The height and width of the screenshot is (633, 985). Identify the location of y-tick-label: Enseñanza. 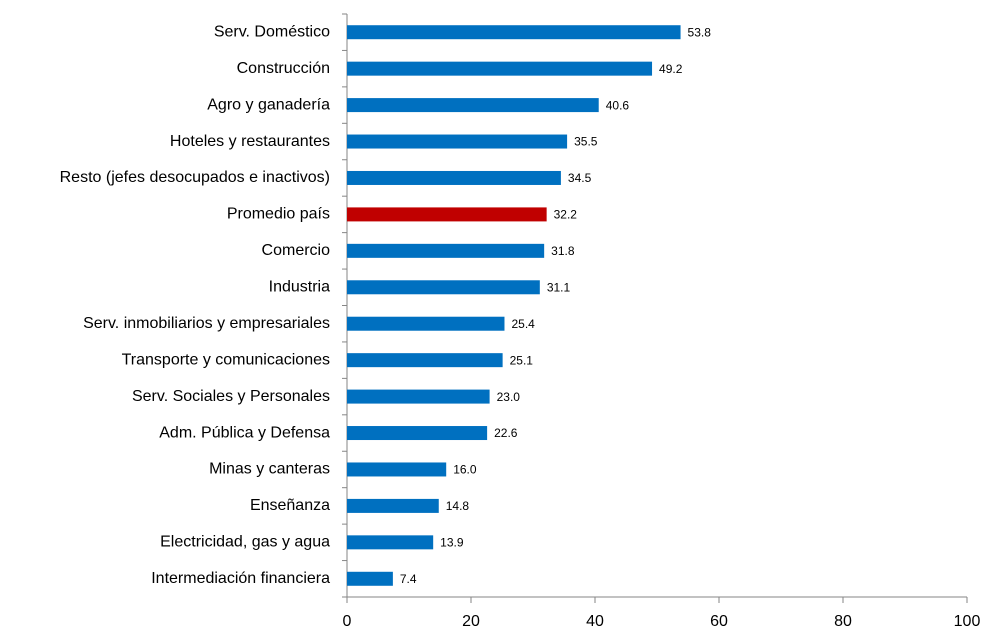
(290, 505).